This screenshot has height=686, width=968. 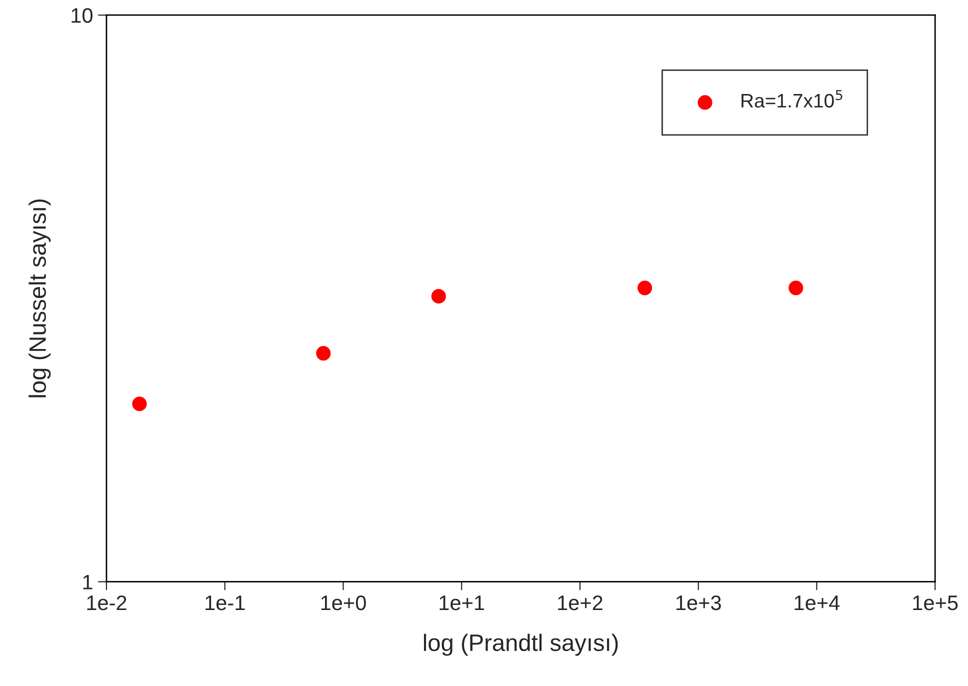 I want to click on y-tick-label: 1, so click(x=87, y=582).